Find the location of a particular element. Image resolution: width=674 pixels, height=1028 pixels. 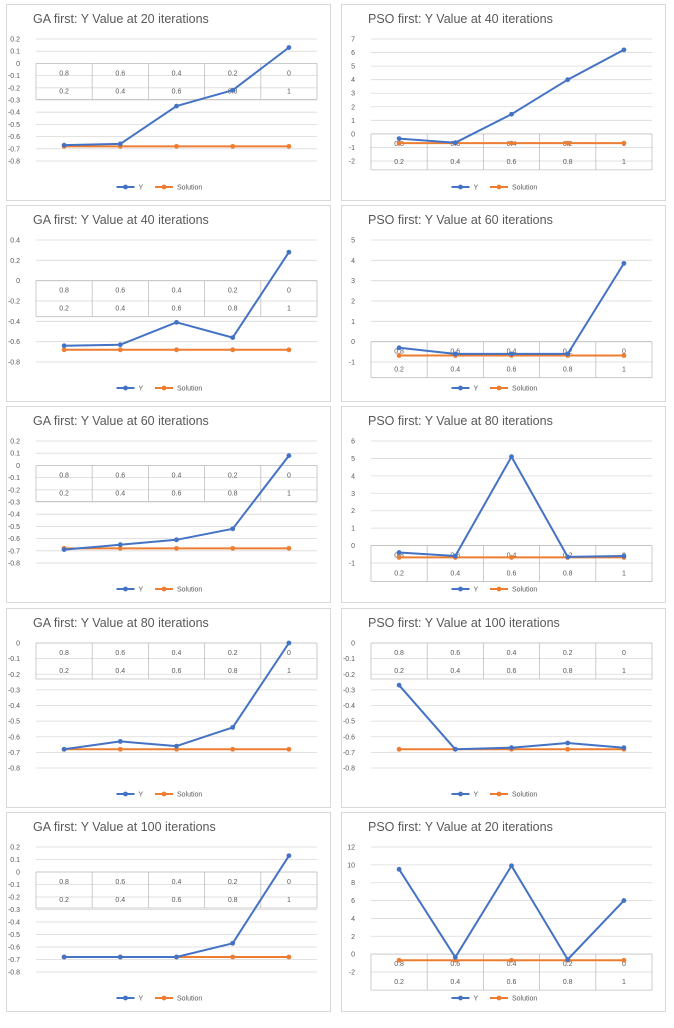

y-tick-label: 12 is located at coordinates (351, 848).